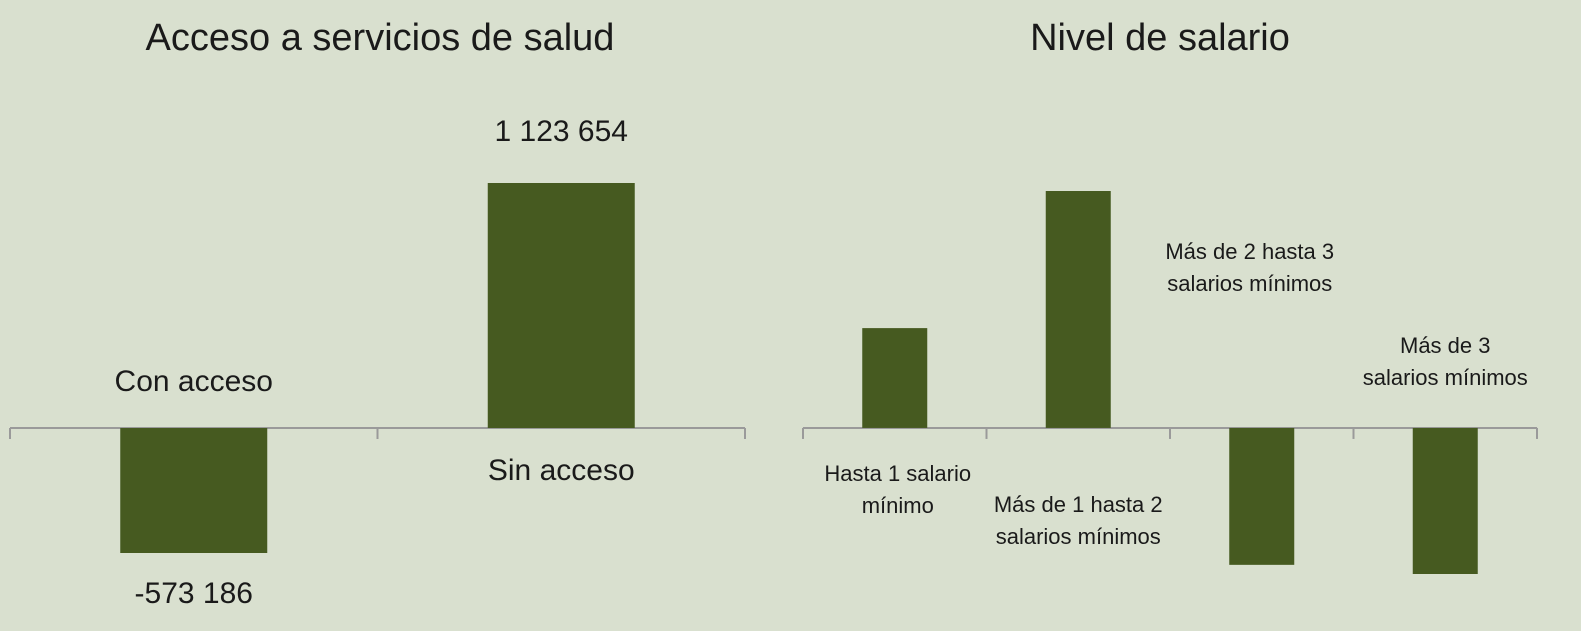 The image size is (1581, 631). Describe the element at coordinates (1160, 38) in the screenshot. I see `chart-title: Nivel de salario` at that location.